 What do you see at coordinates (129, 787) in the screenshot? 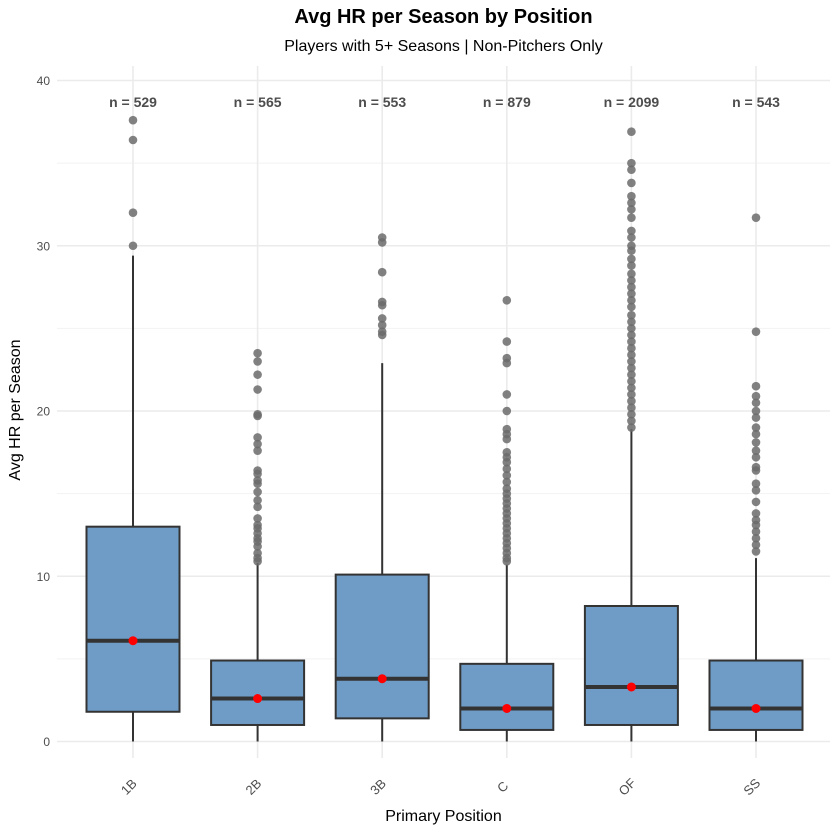
I see `x-tick-label: 1B` at bounding box center [129, 787].